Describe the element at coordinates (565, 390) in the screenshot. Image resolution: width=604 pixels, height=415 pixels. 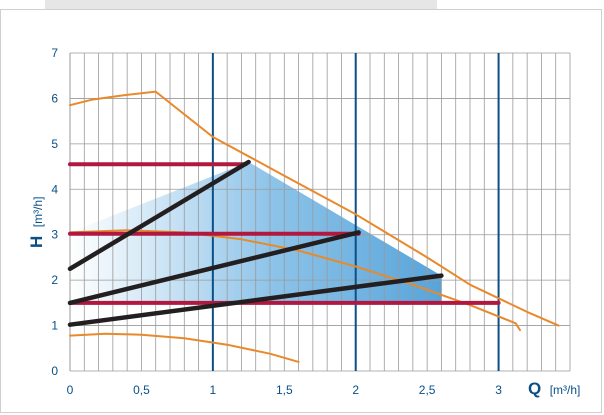
I see `x-axis-unit: [m³/h]` at that location.